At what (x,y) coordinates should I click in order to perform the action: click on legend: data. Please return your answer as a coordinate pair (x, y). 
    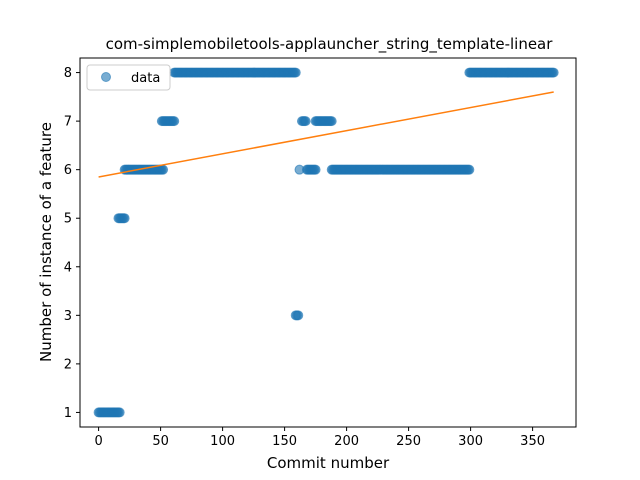
    Looking at the image, I should click on (128, 77).